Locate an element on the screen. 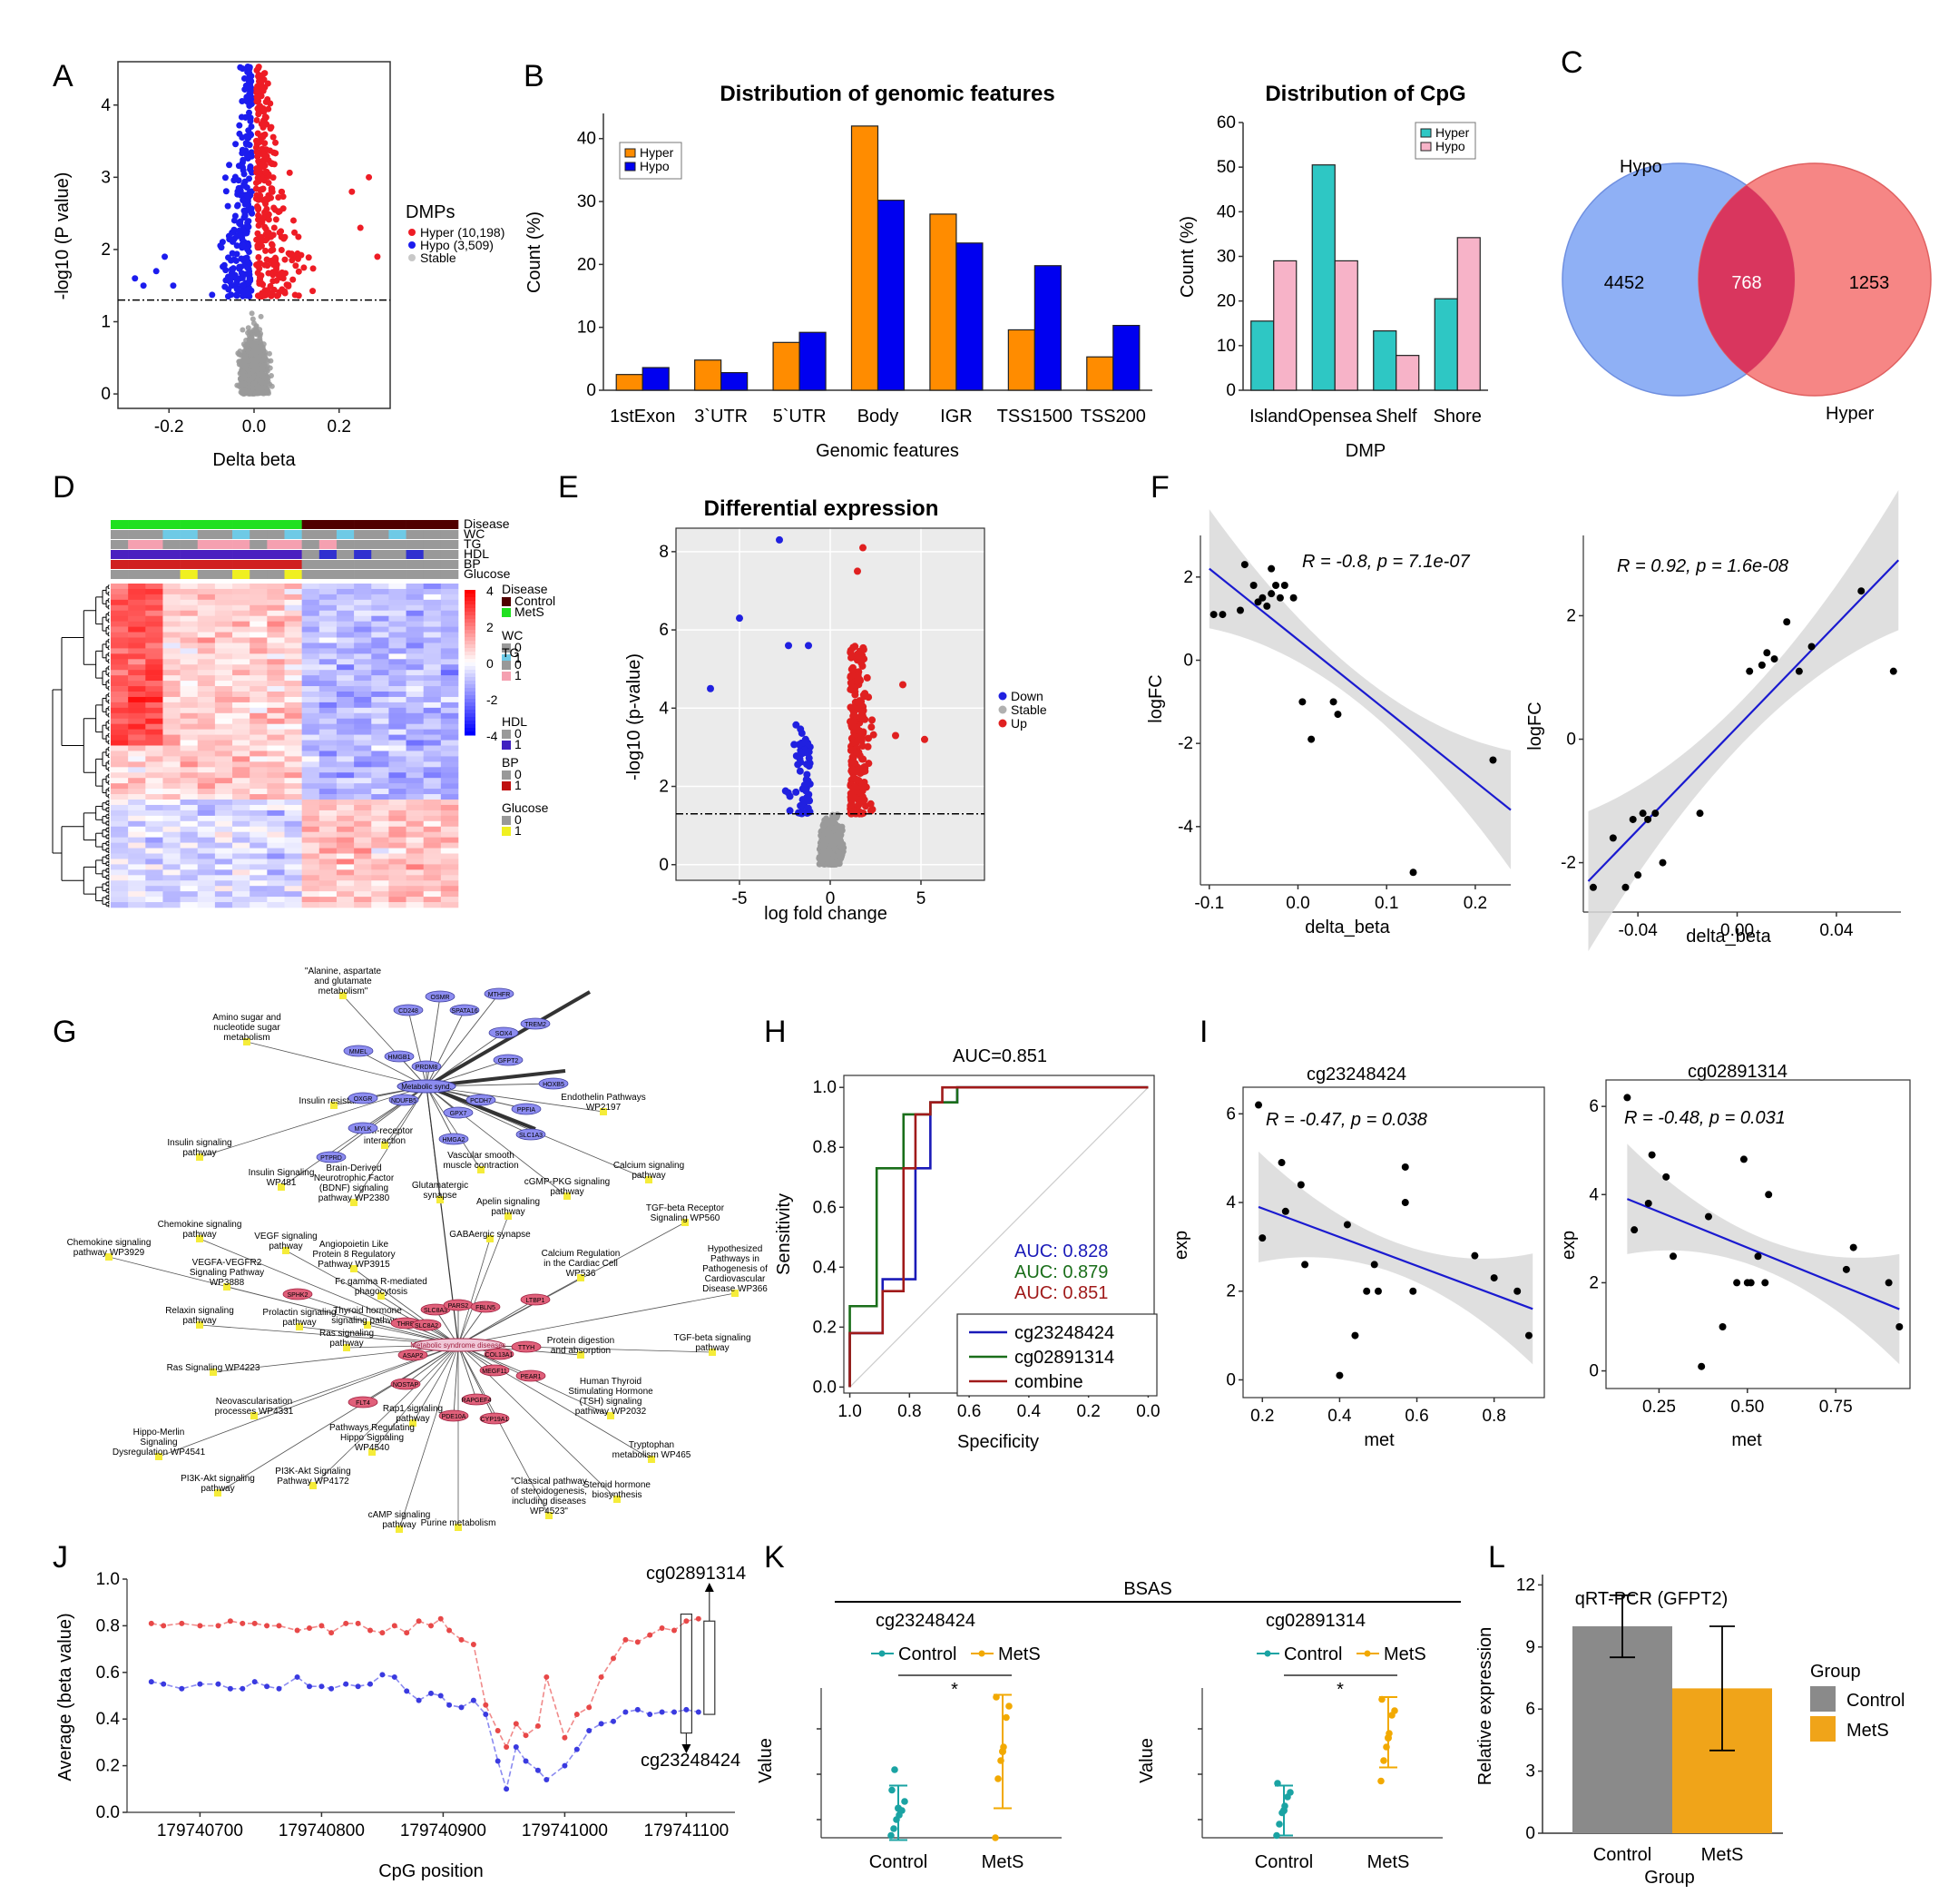 The image size is (1949, 1904). colorbar-cell is located at coordinates (470, 650).